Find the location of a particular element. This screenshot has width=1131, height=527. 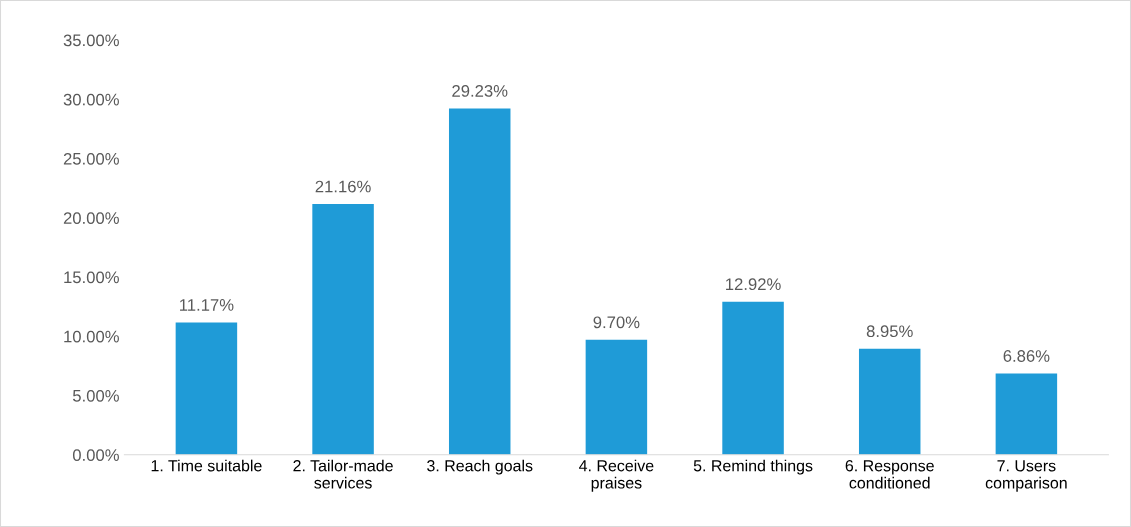

x-tick-label: 4. Receive praises is located at coordinates (616, 475).